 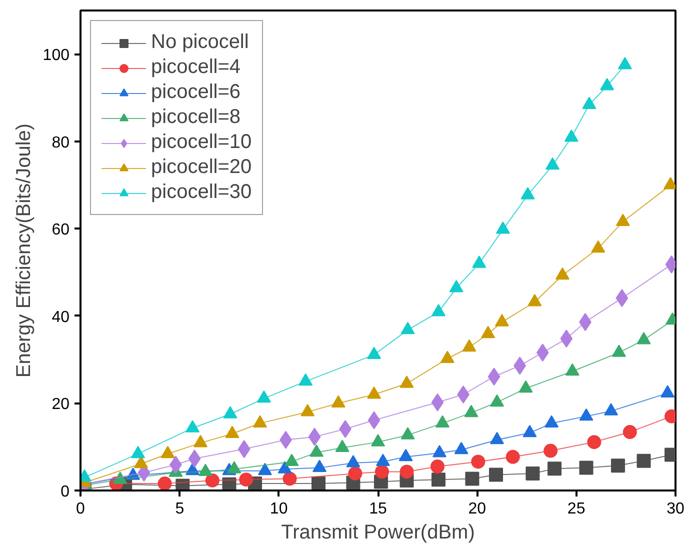 I want to click on y-tick-label: 20, so click(x=61, y=405).